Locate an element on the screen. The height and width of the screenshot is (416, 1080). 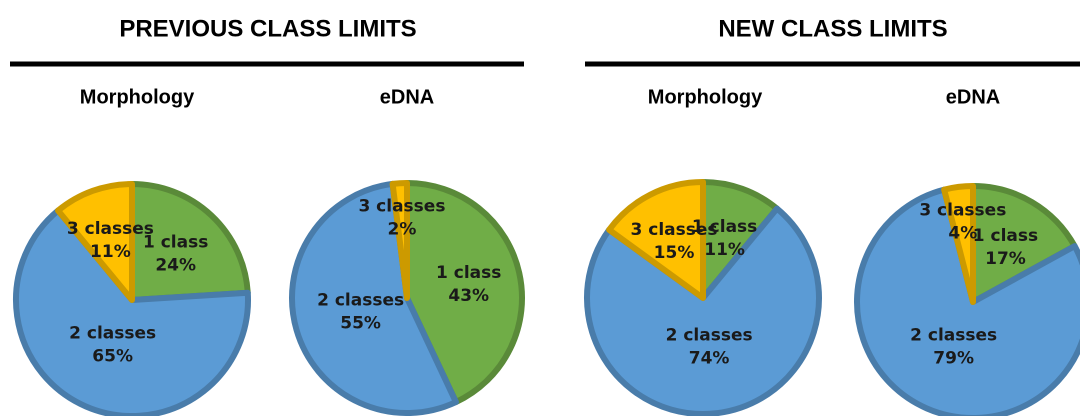
slice-value: 2% is located at coordinates (402, 230).